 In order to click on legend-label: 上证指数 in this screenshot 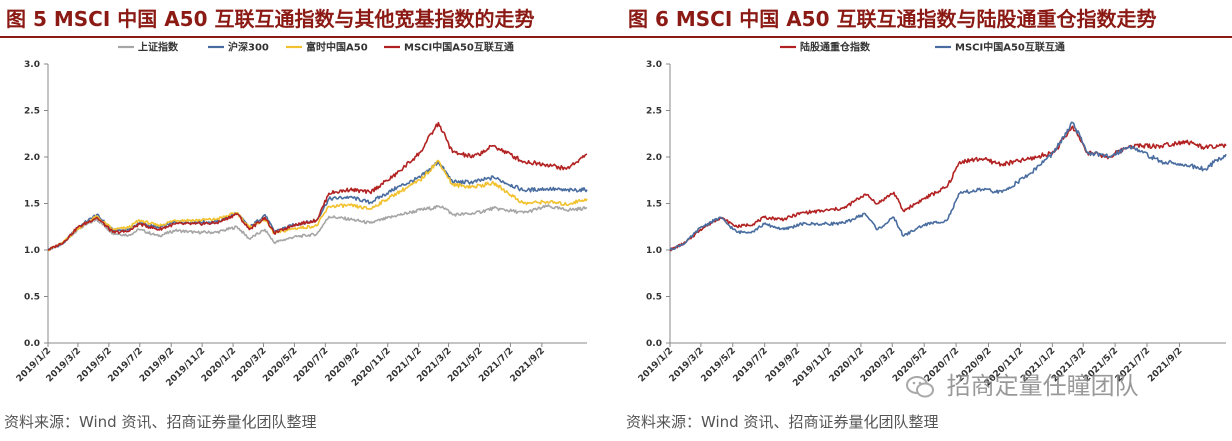, I will do `click(158, 47)`.